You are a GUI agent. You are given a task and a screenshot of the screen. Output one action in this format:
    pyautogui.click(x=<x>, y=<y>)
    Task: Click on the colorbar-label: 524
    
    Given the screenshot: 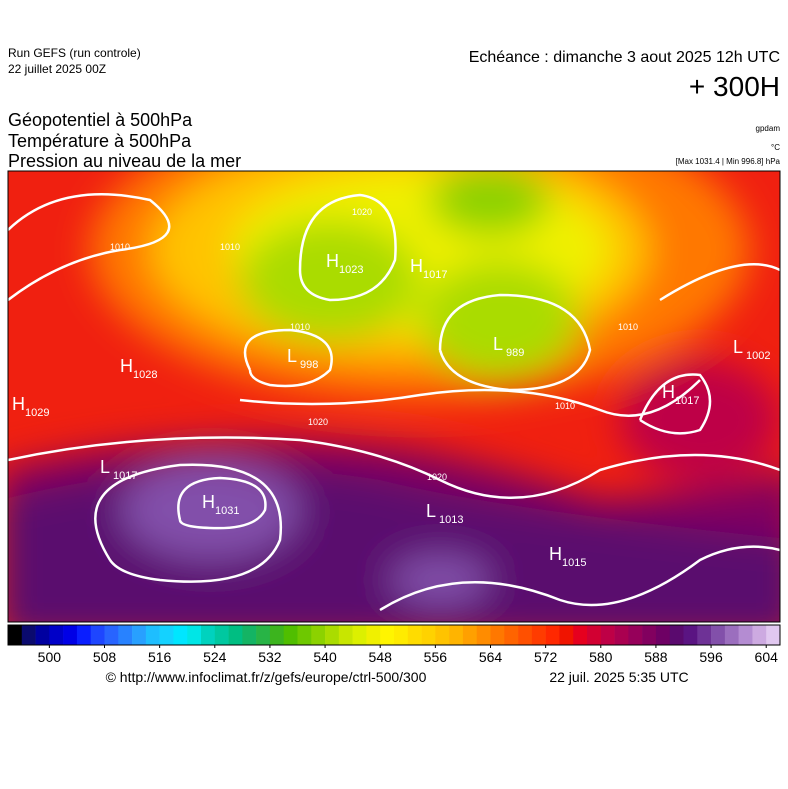 What is the action you would take?
    pyautogui.click(x=215, y=657)
    